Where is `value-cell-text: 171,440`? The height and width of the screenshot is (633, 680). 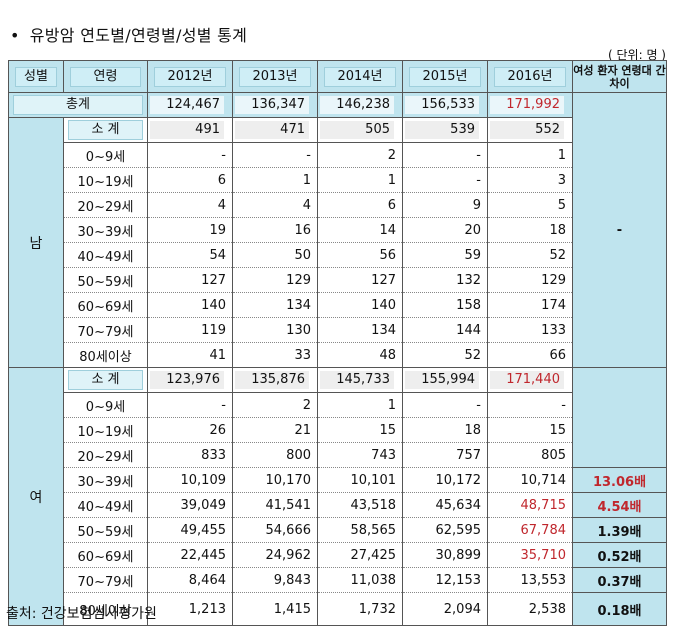
value-cell-text: 171,440 is located at coordinates (527, 380).